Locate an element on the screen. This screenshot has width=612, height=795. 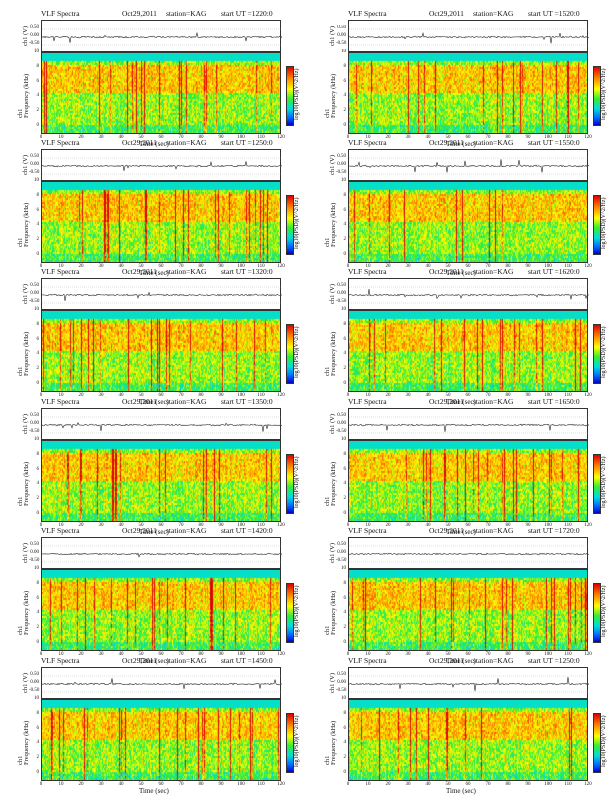
panel-start-time: start UT =1450:0 is located at coordinates (247, 660).